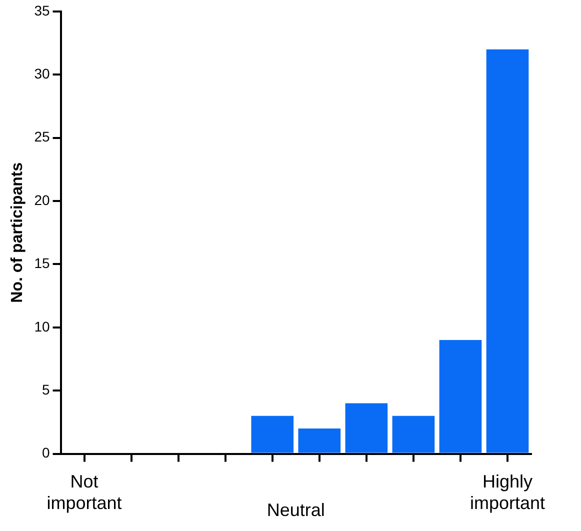 The height and width of the screenshot is (531, 581). Describe the element at coordinates (42, 263) in the screenshot. I see `y-tick-label: 15` at that location.